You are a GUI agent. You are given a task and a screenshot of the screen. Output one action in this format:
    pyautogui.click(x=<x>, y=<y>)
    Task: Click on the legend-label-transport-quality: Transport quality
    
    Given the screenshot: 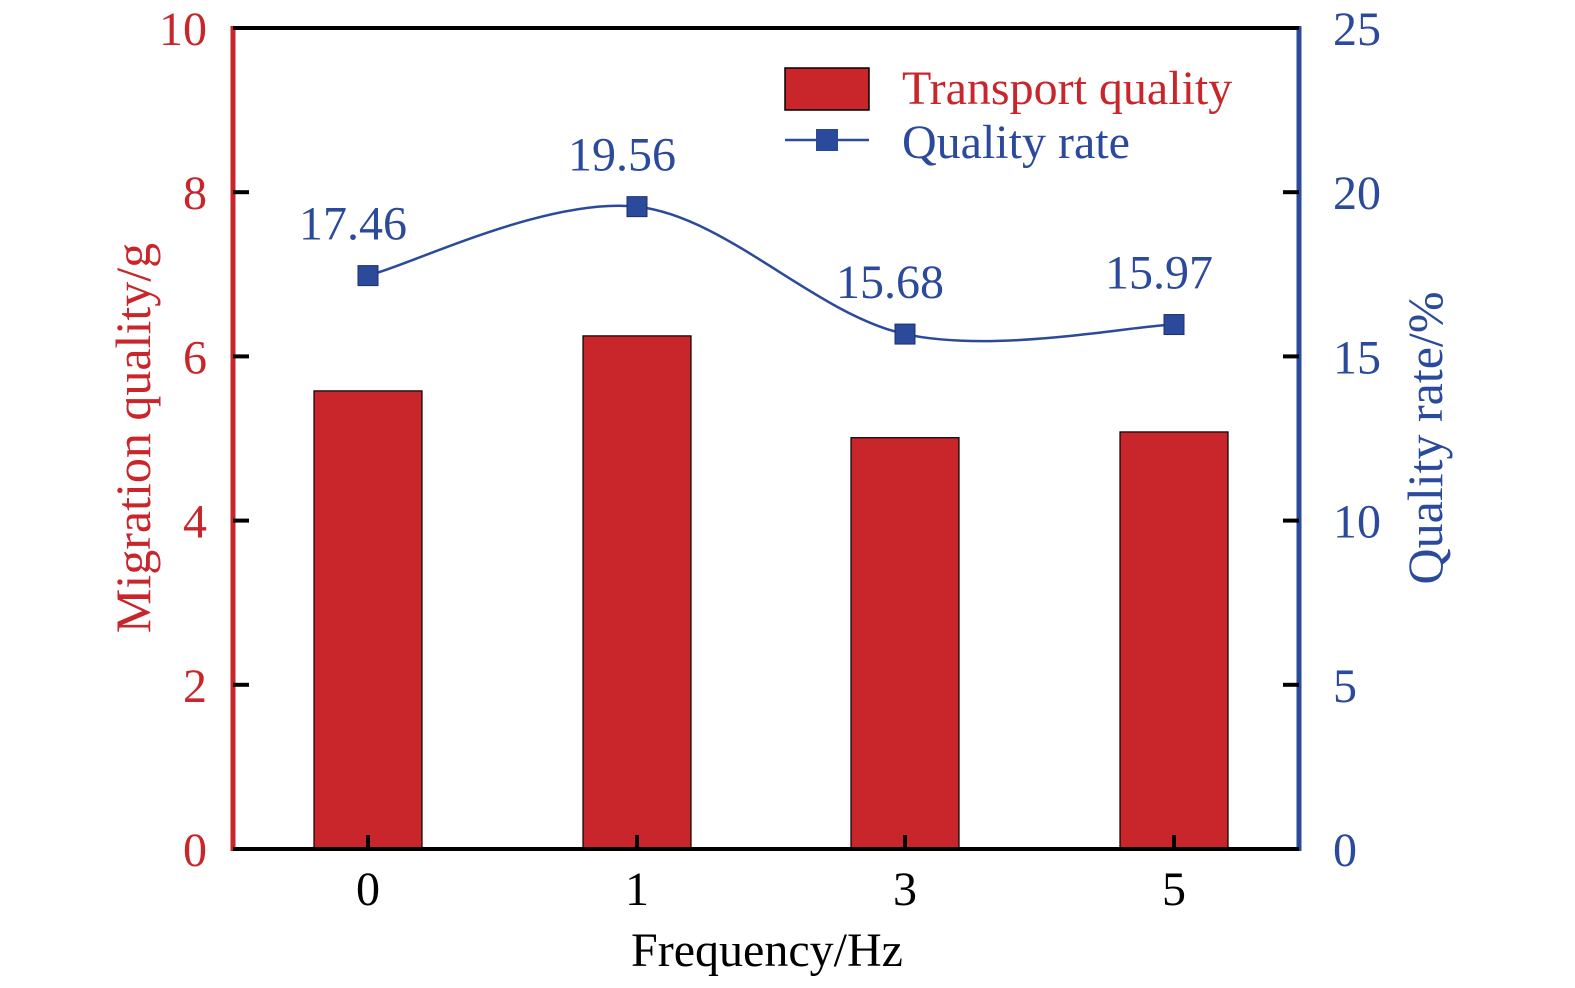 What is the action you would take?
    pyautogui.click(x=1067, y=88)
    